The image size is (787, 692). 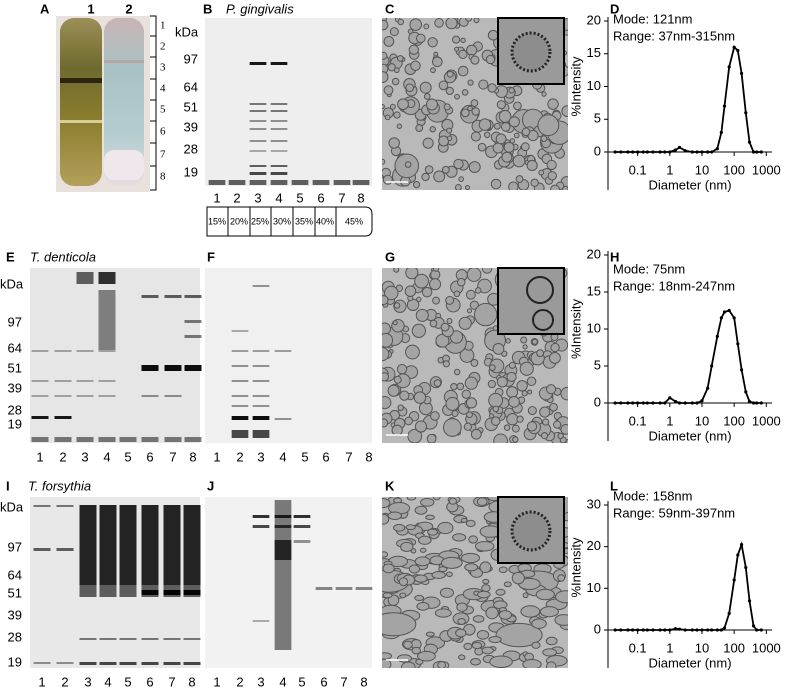 What do you see at coordinates (8, 485) in the screenshot?
I see `panel-label: I` at bounding box center [8, 485].